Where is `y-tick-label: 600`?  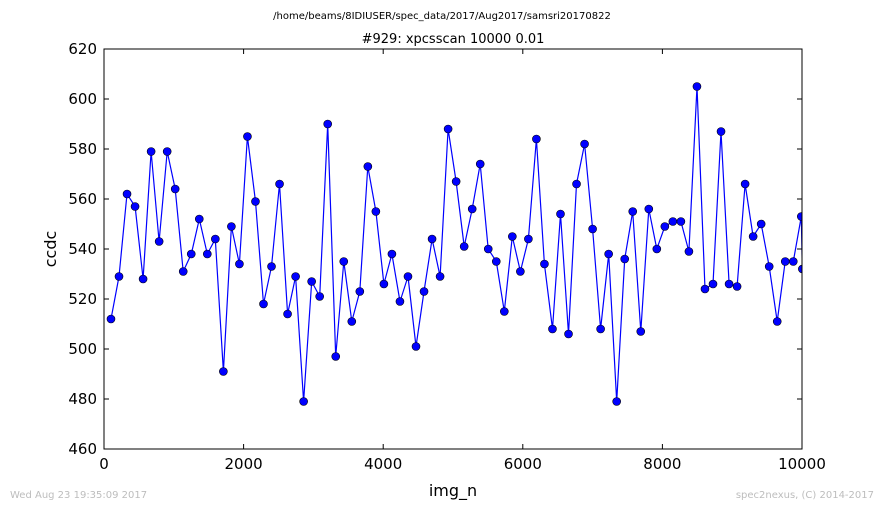 y-tick-label: 600 is located at coordinates (82, 99).